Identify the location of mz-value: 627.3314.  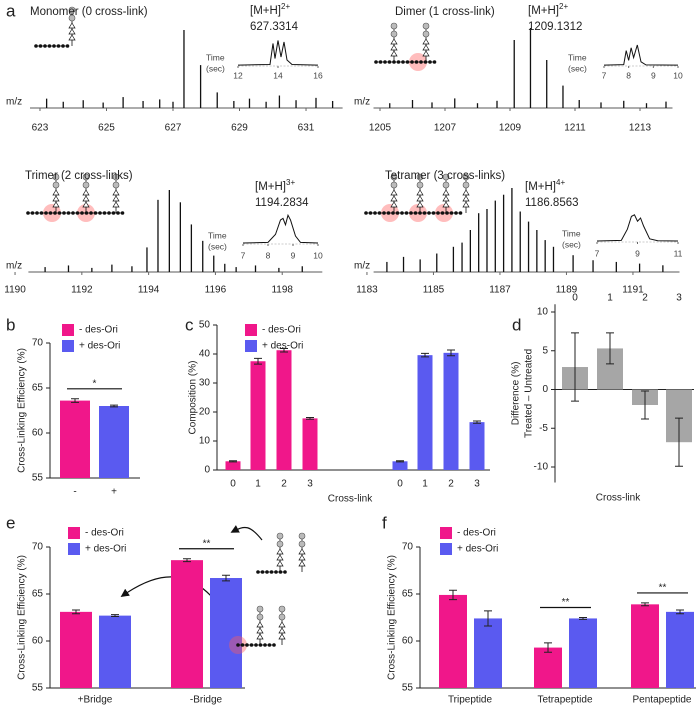
(274, 27).